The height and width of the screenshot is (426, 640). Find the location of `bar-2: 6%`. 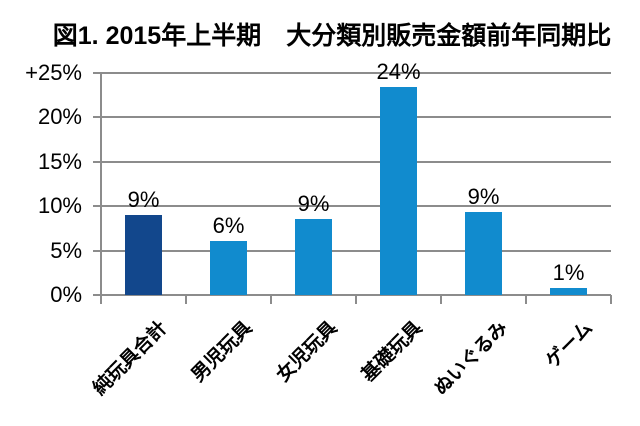

bar-2: 6% is located at coordinates (228, 254).